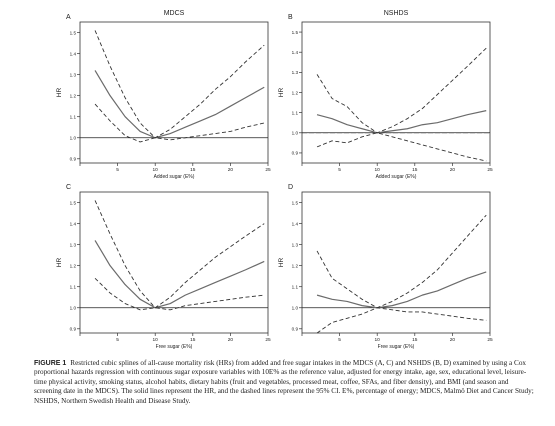 This screenshot has height=426, width=555. I want to click on panel-c-ytick-label: 1.0, so click(73, 308).